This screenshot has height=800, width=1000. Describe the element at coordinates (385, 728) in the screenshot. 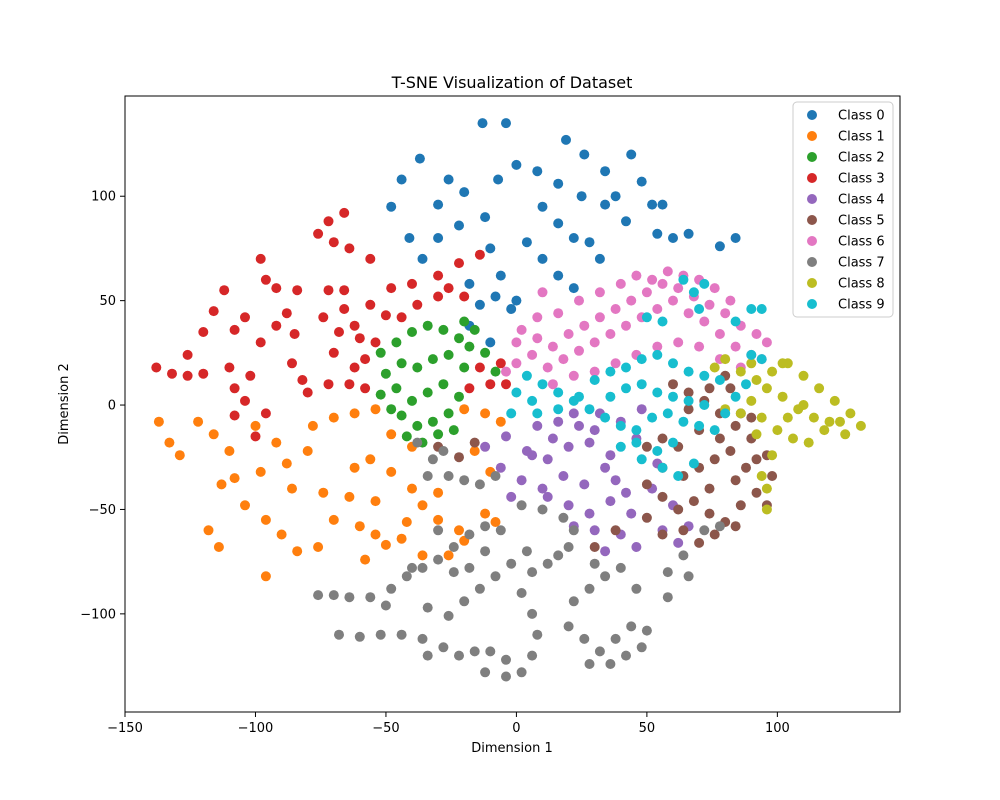

I see `x-tick-label: −50` at that location.